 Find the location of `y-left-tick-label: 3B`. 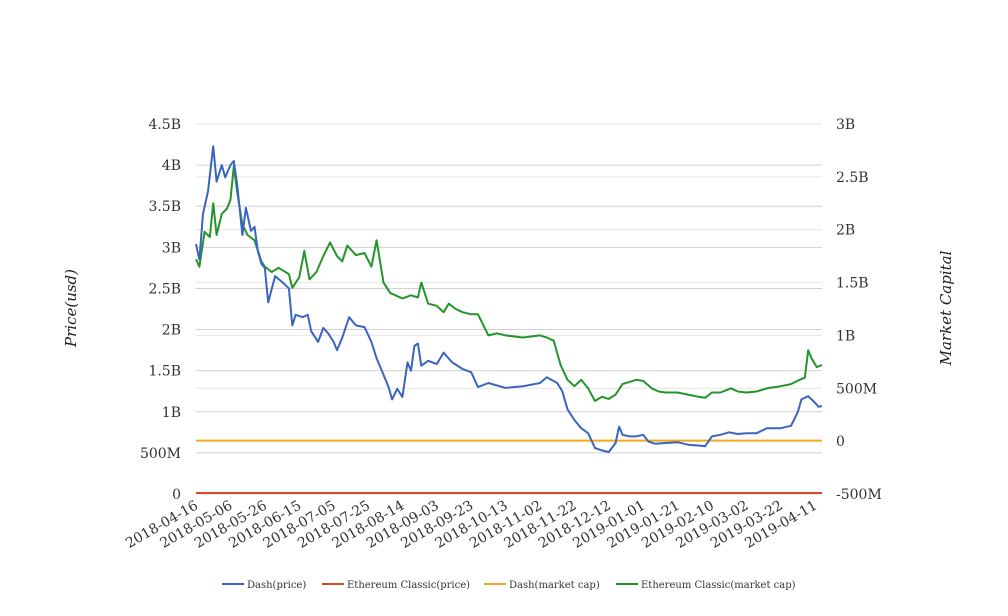

y-left-tick-label: 3B is located at coordinates (171, 248).